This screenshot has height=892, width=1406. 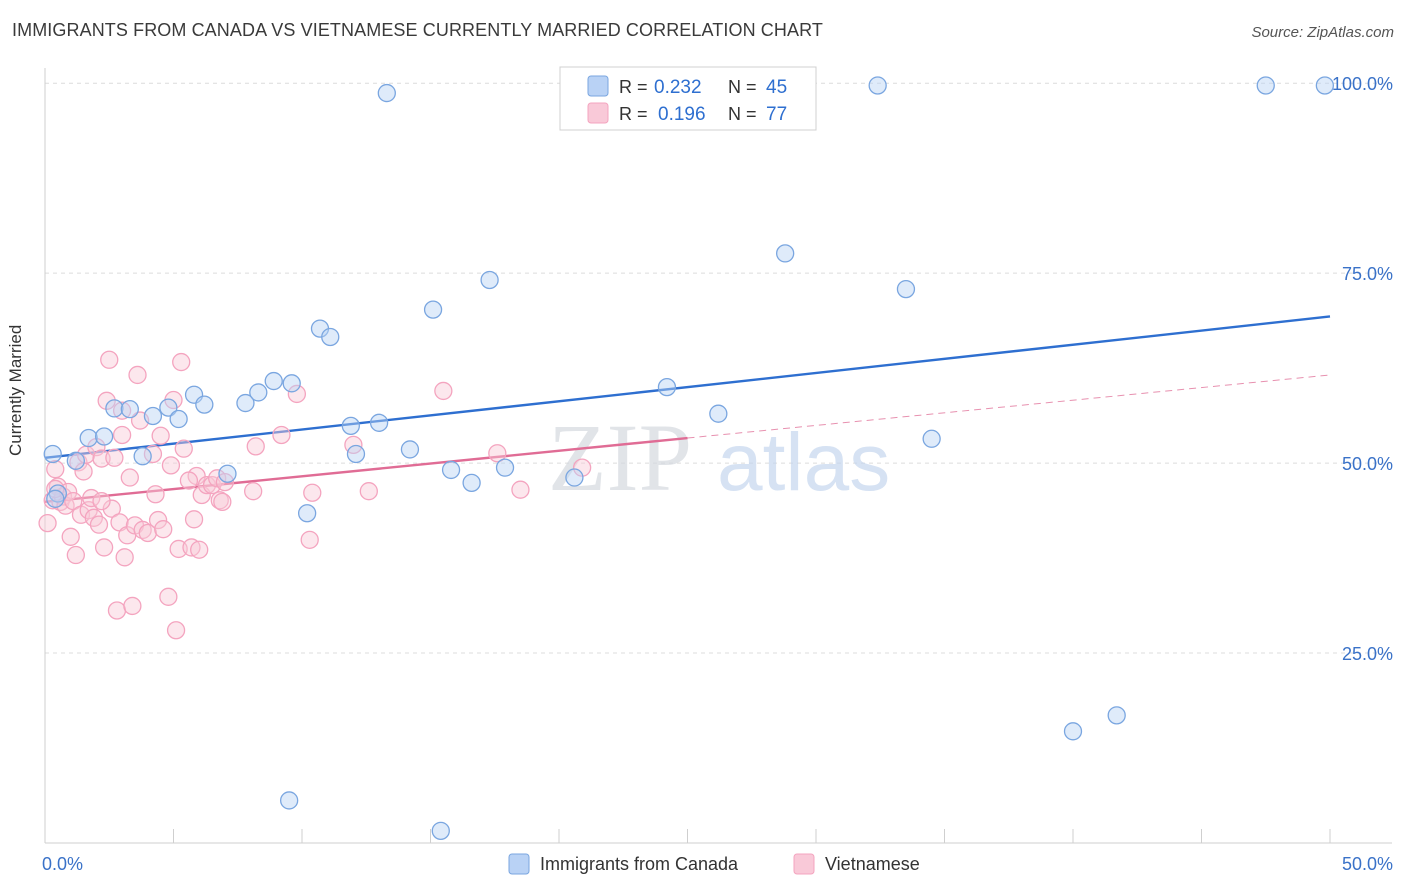 I want to click on x-tick-label-min: 0.0%, so click(x=62, y=864).